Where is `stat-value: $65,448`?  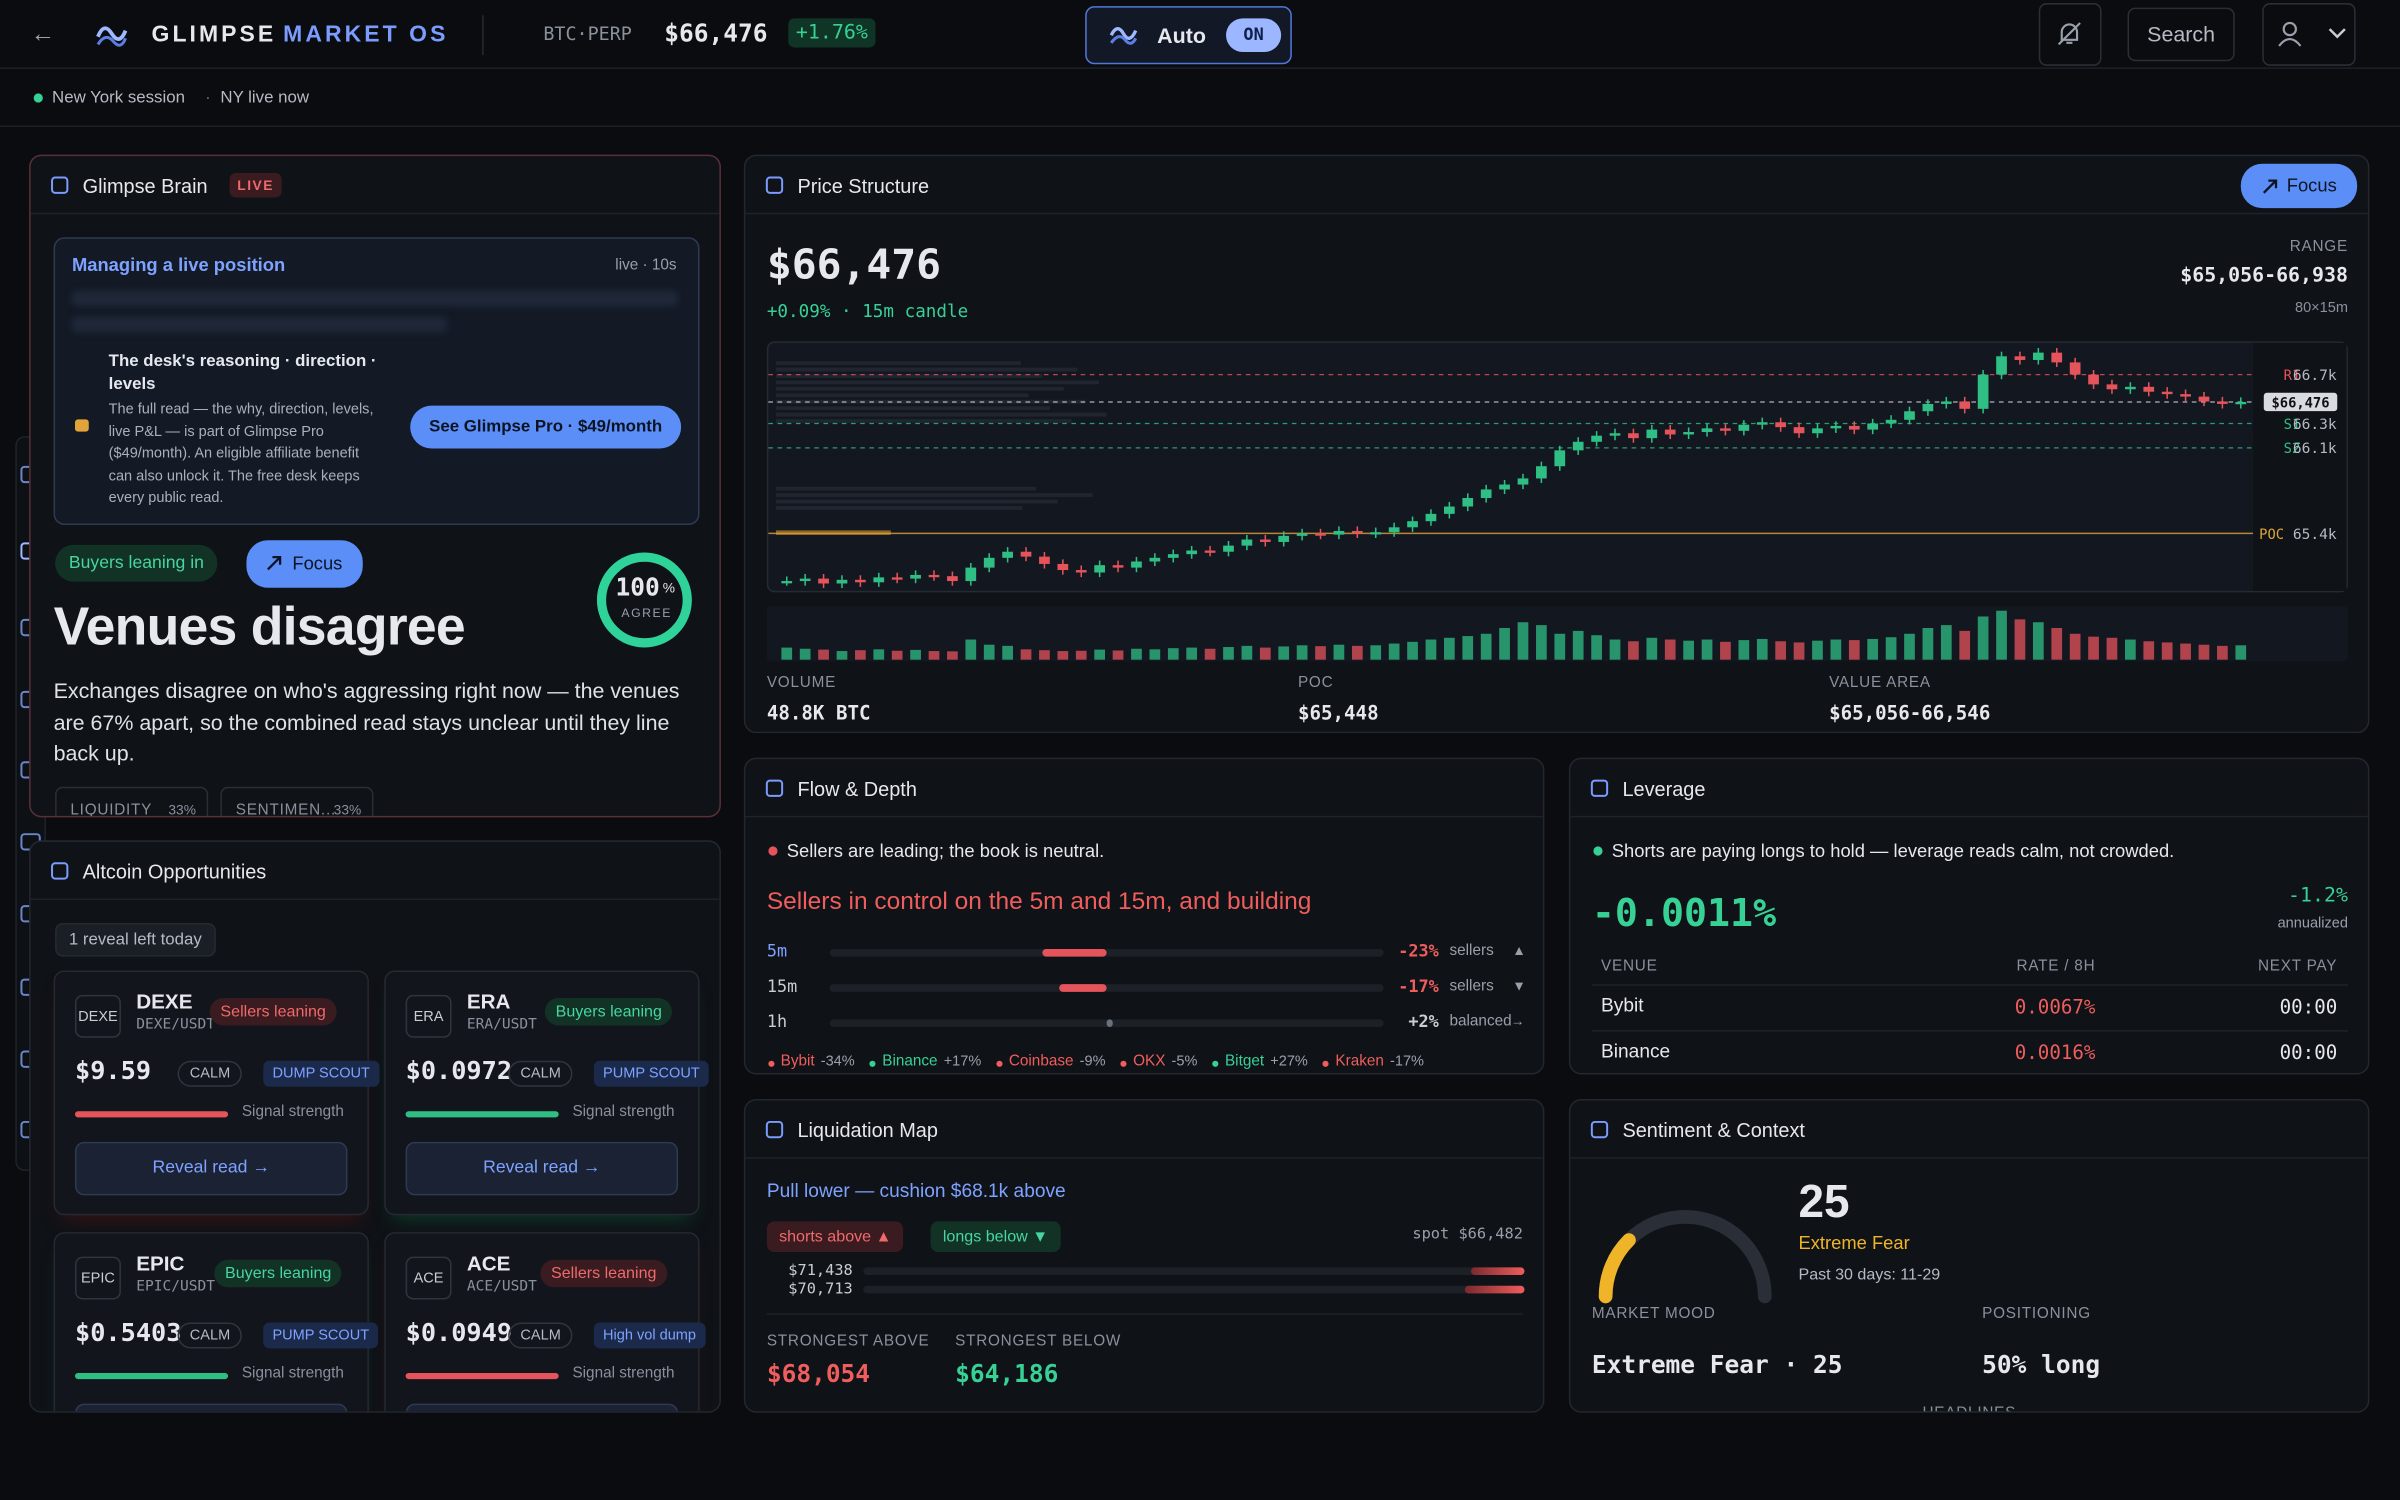
stat-value: $65,448 is located at coordinates (1338, 712).